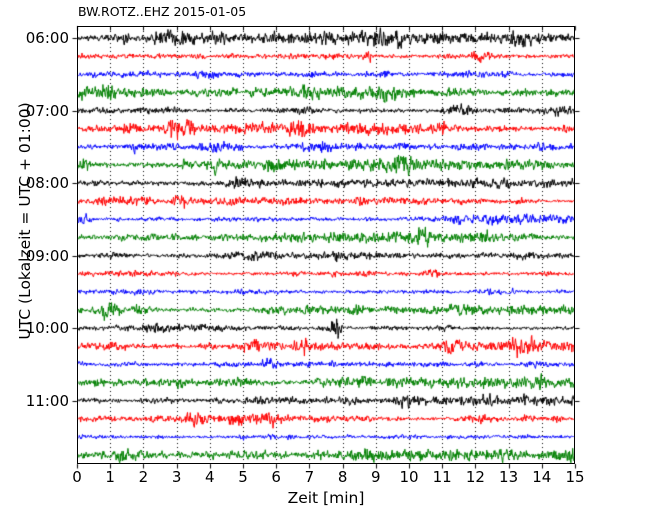 This screenshot has height=520, width=650. Describe the element at coordinates (210, 477) in the screenshot. I see `x-tick-label-4: 4` at that location.